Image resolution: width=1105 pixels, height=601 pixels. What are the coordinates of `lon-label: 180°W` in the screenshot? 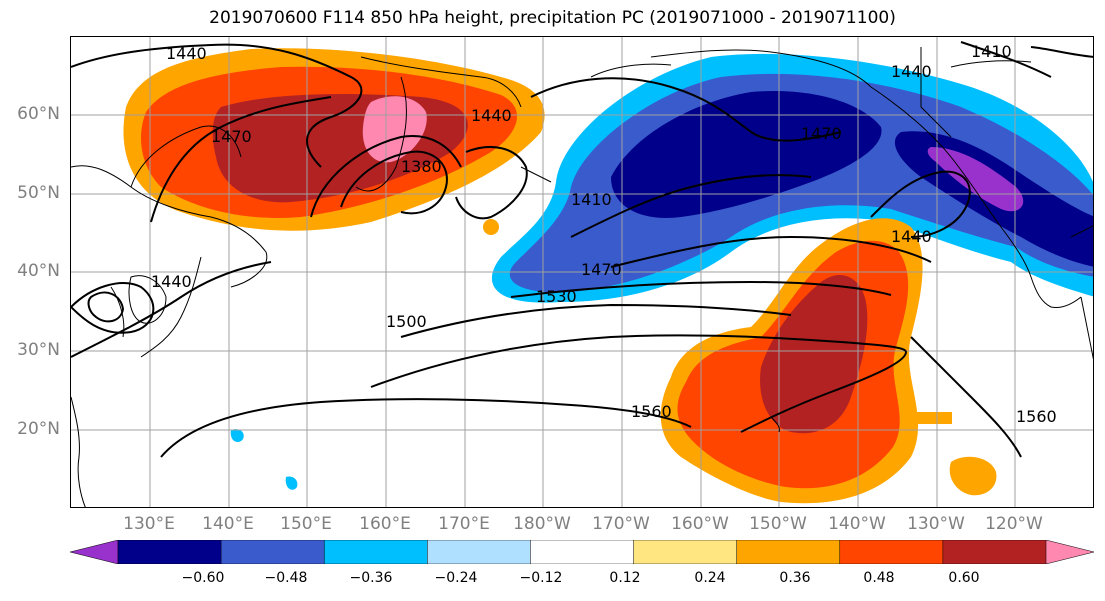 It's located at (542, 524).